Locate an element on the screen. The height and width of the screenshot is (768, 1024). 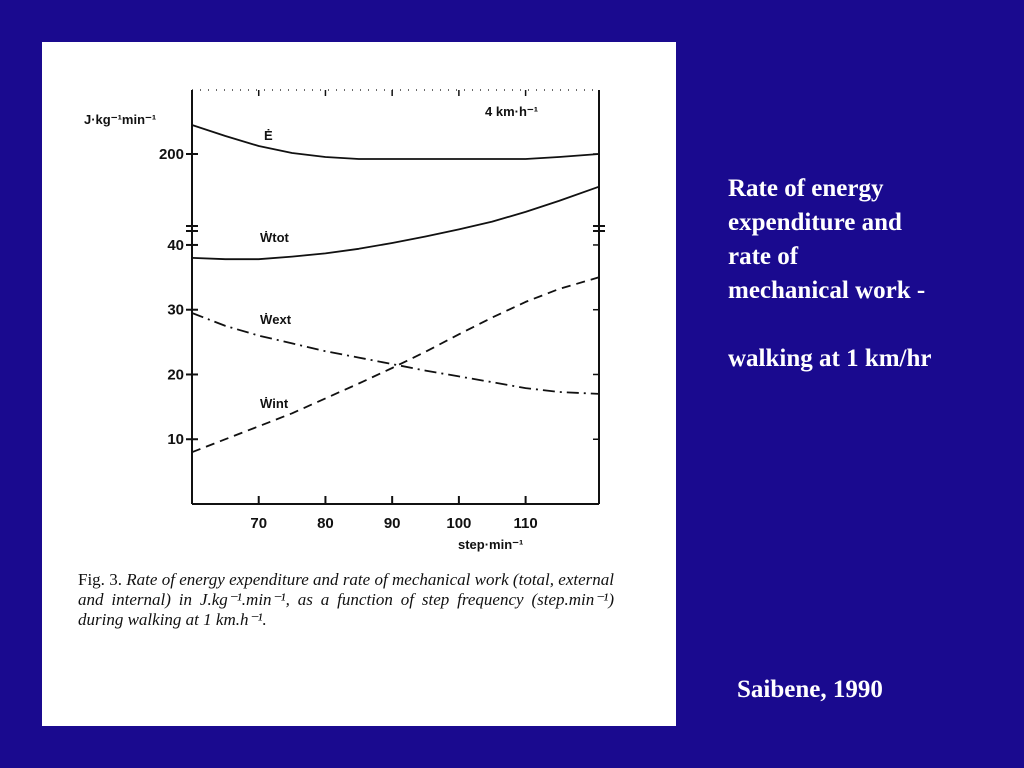
series-labels: Ė Ẇtot Ẇext Ẇint is located at coordinates (276, 269).